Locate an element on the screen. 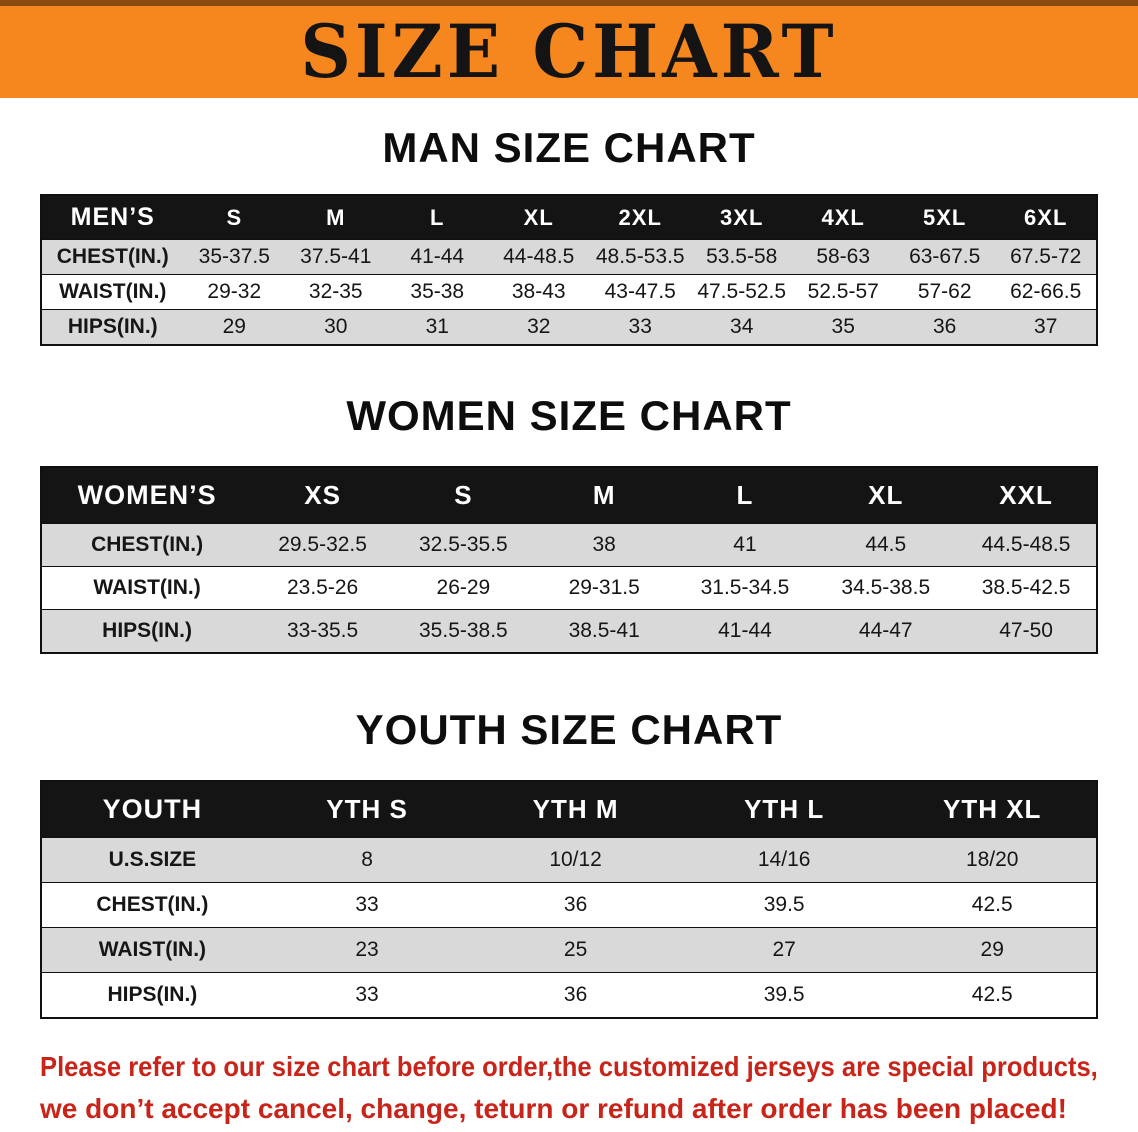 This screenshot has height=1132, width=1138. size-value-cell: 10/12 is located at coordinates (575, 860).